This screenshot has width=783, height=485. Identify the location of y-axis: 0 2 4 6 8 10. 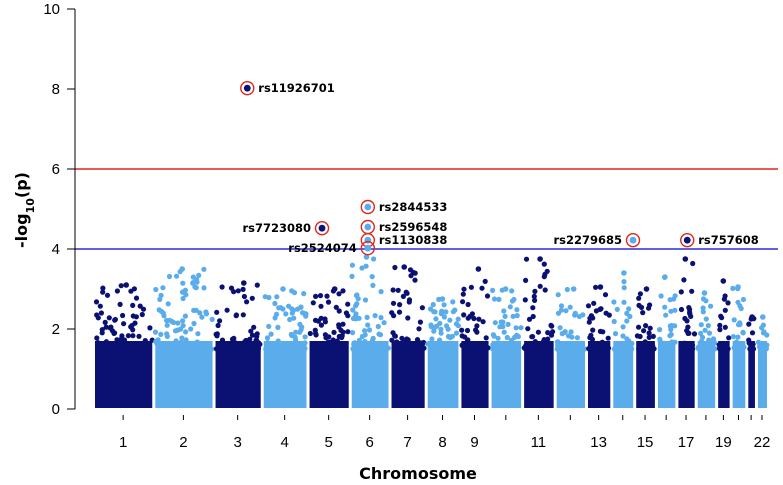
(59, 209).